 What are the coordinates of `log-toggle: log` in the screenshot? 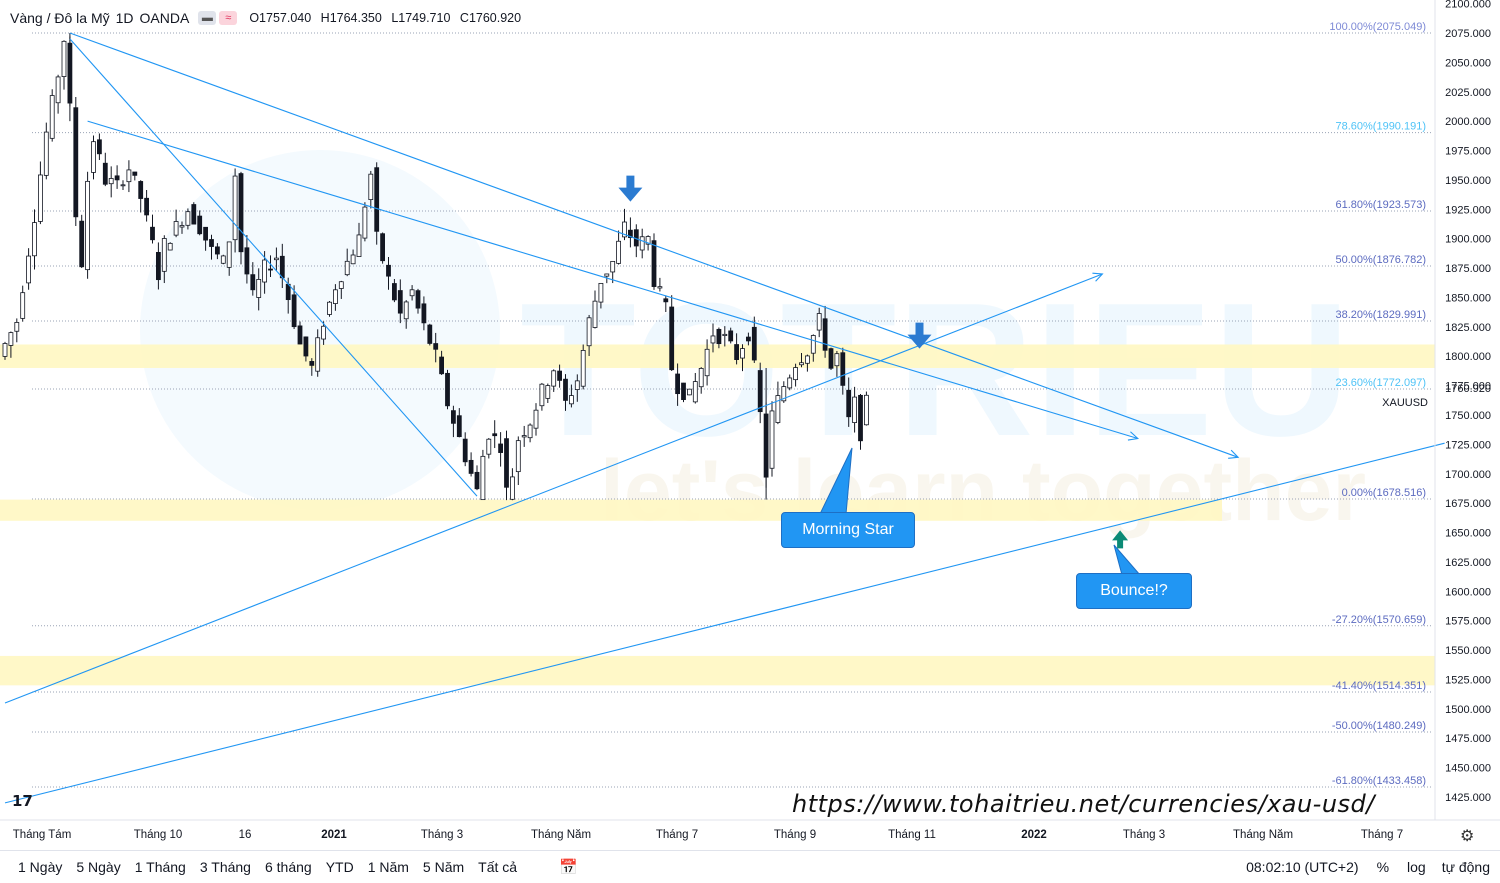 It's located at (1416, 867).